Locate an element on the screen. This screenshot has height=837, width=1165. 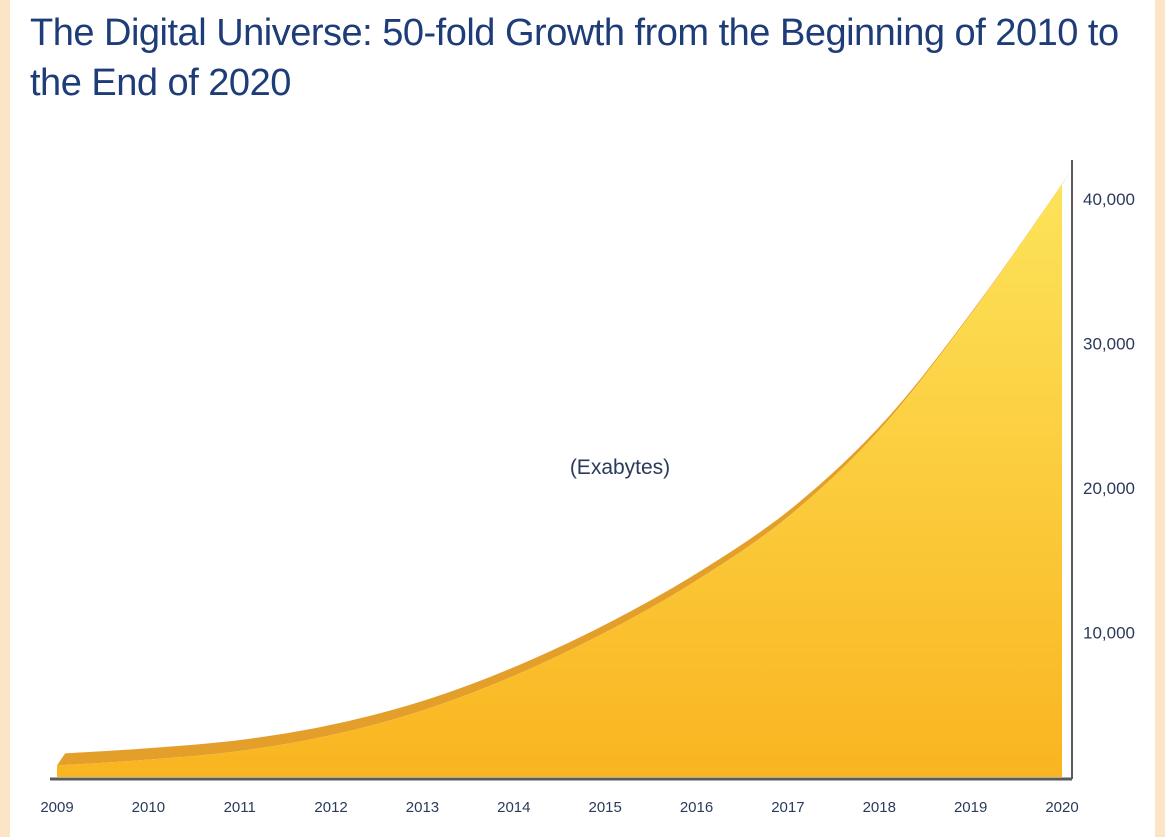
unit-label: (Exabytes) is located at coordinates (620, 467).